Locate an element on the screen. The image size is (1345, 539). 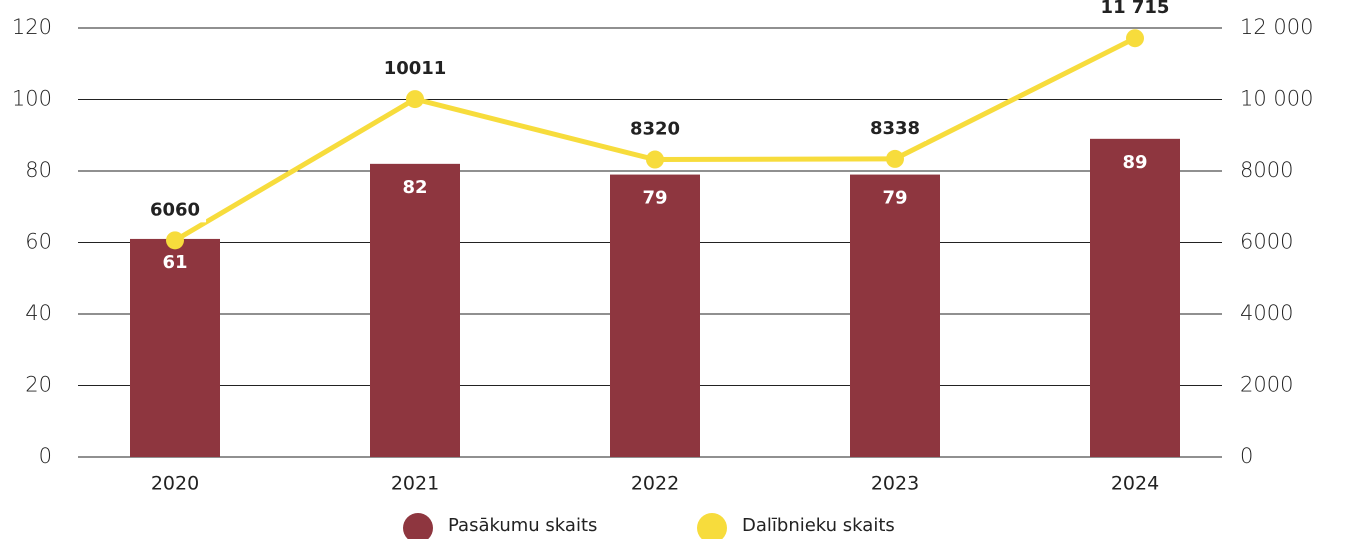
line-value-label: 8320 is located at coordinates (655, 129).